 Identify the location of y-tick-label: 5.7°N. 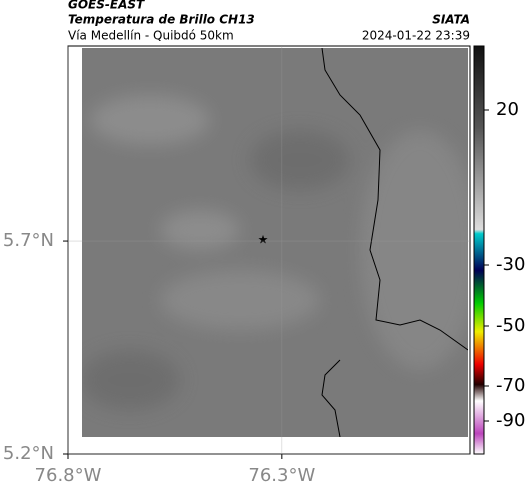
(28, 240).